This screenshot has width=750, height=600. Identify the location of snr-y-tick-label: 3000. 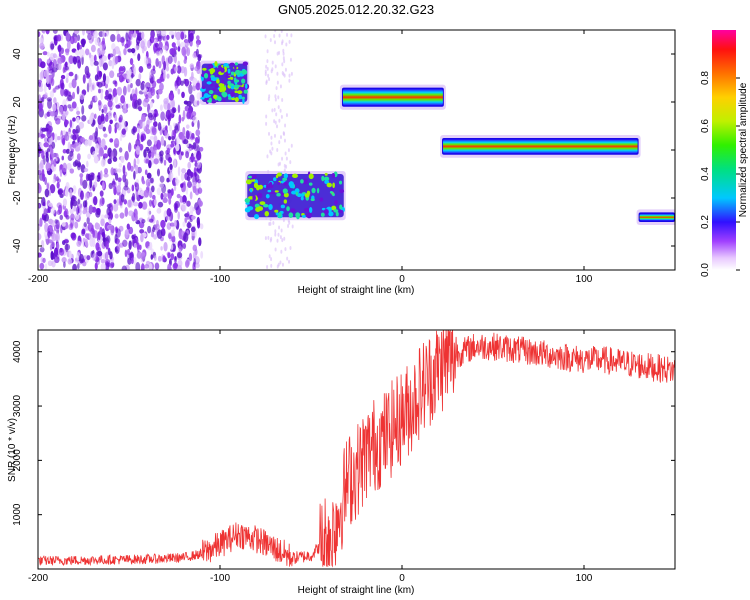
(17, 405).